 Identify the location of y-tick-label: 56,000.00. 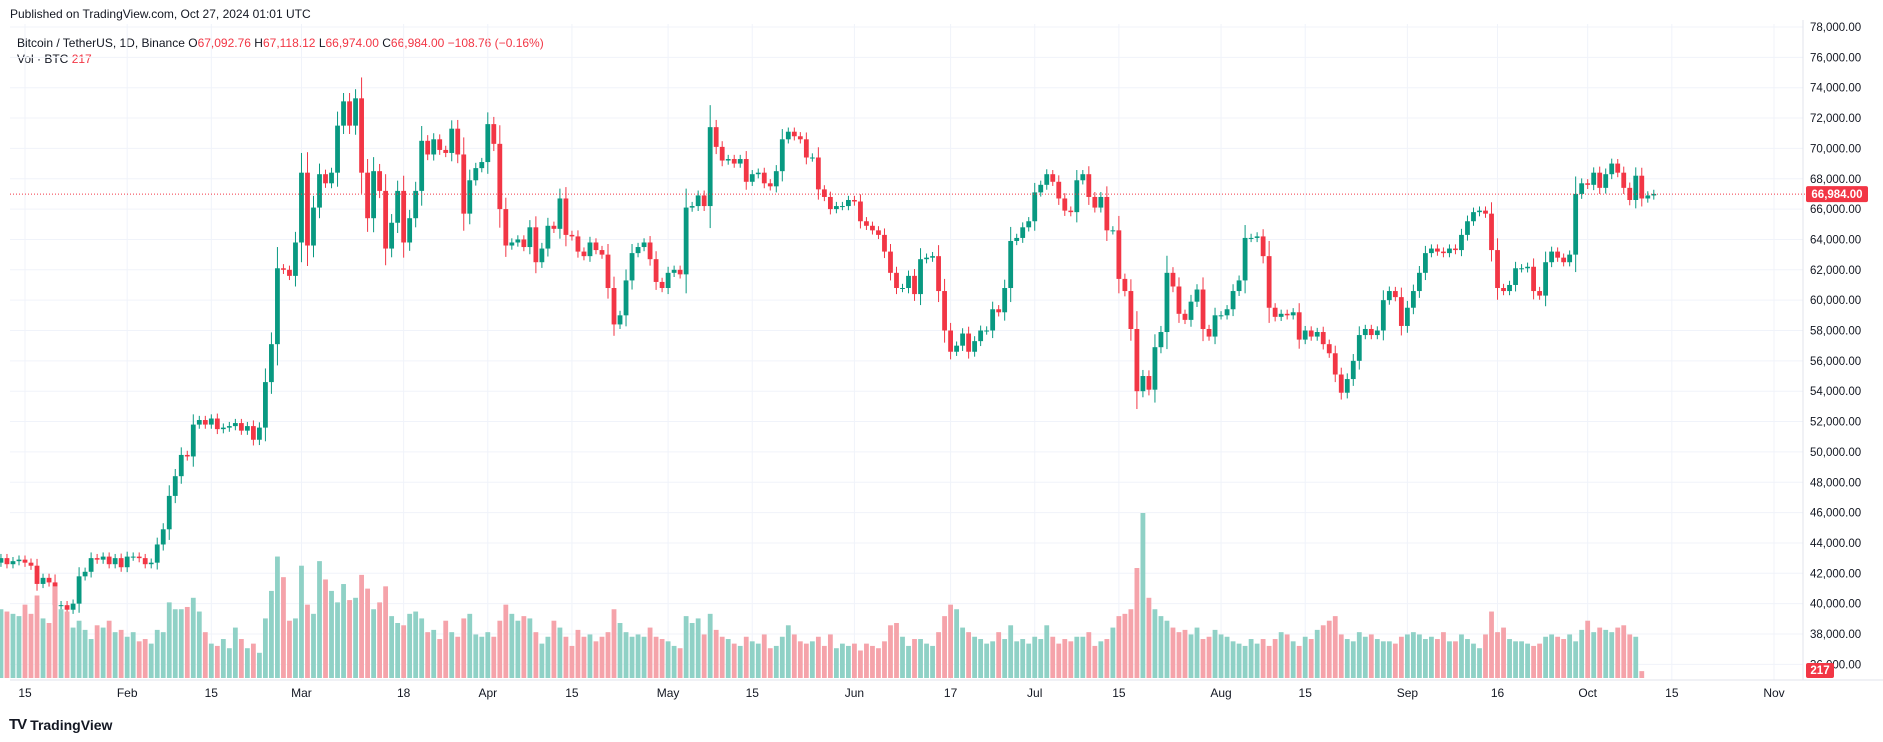
(1835, 362).